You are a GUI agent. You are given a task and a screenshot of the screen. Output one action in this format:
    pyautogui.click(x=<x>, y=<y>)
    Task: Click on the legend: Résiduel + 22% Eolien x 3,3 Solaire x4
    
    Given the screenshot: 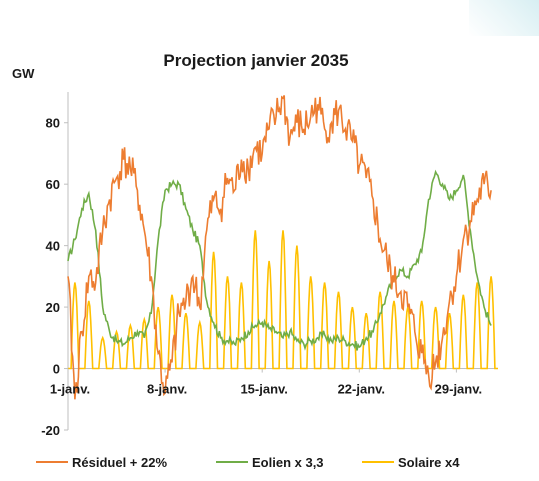 What is the action you would take?
    pyautogui.click(x=248, y=462)
    